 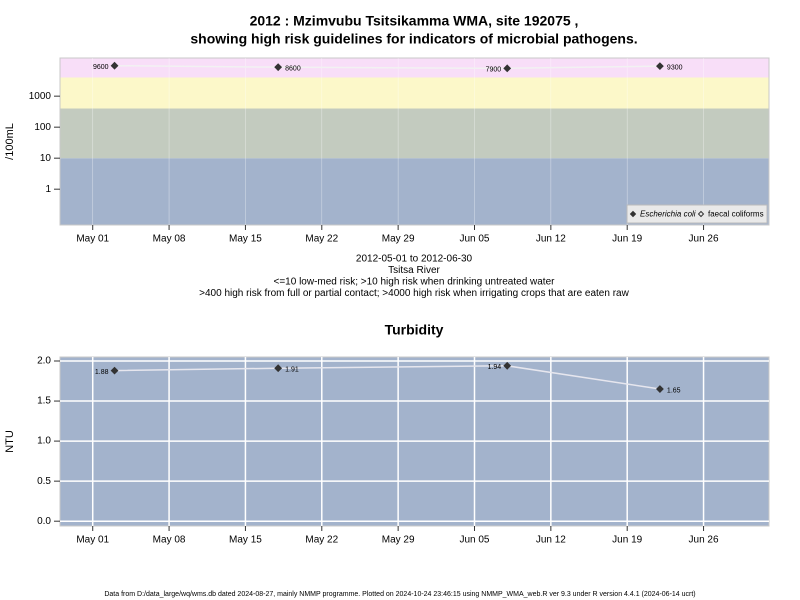 What do you see at coordinates (10, 441) in the screenshot?
I see `y-axis-label: NTU` at bounding box center [10, 441].